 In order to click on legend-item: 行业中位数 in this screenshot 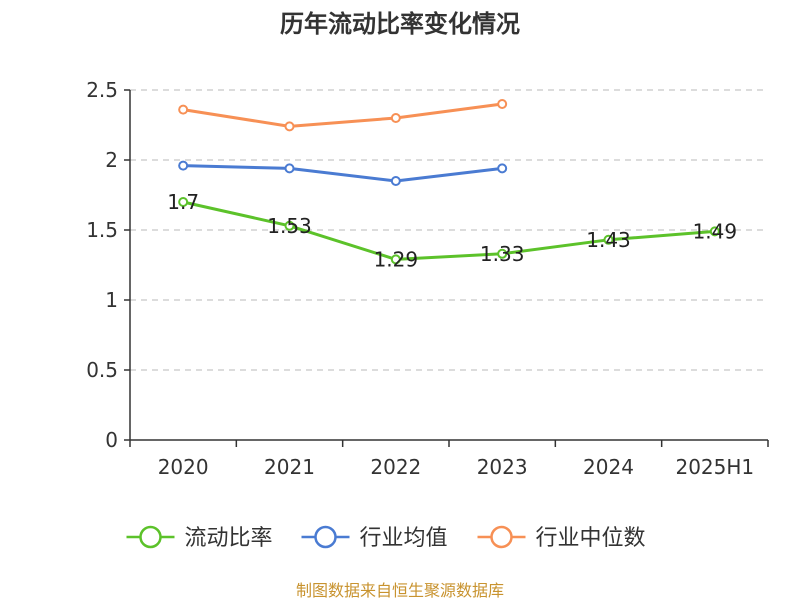, I will do `click(561, 538)`.